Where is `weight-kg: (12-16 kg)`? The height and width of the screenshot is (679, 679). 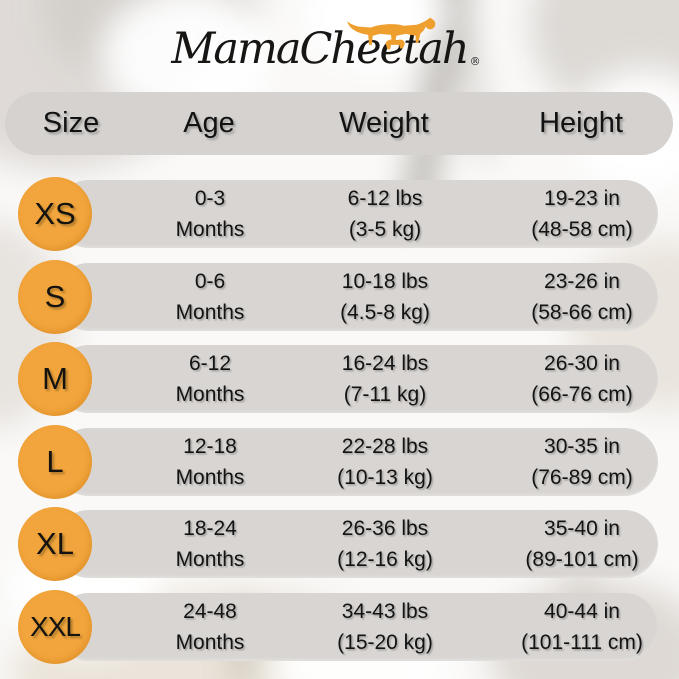
weight-kg: (12-16 kg) is located at coordinates (385, 559).